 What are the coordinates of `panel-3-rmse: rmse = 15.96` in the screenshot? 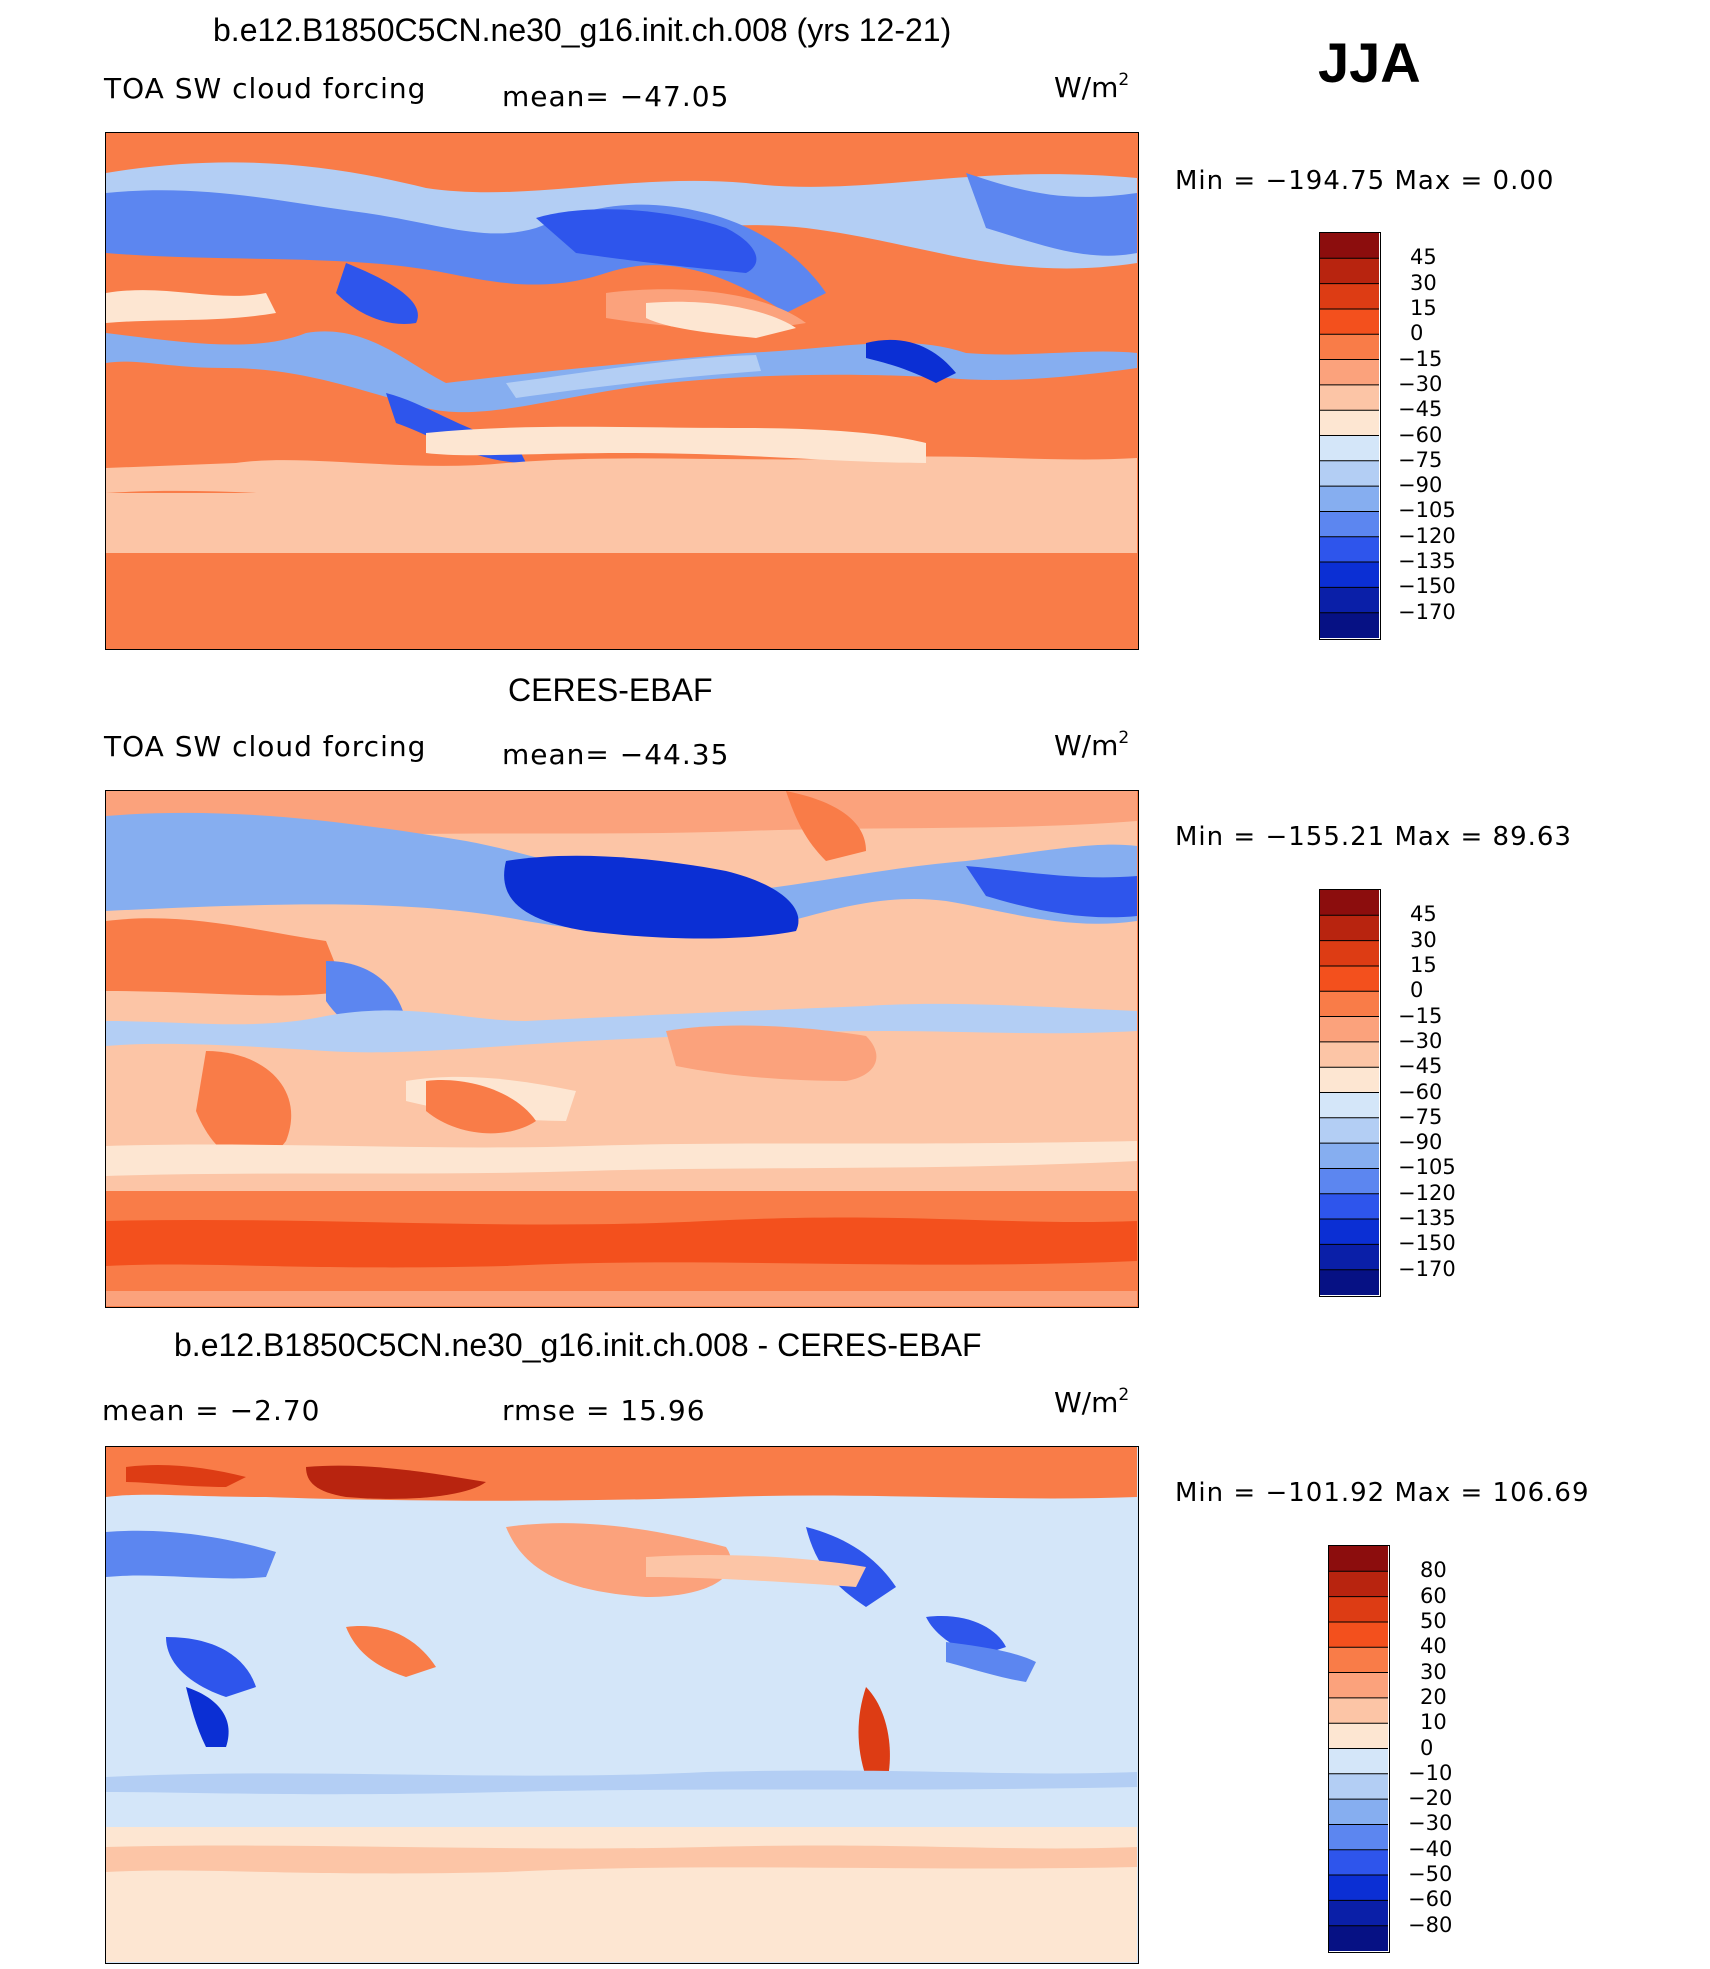 It's located at (604, 1410).